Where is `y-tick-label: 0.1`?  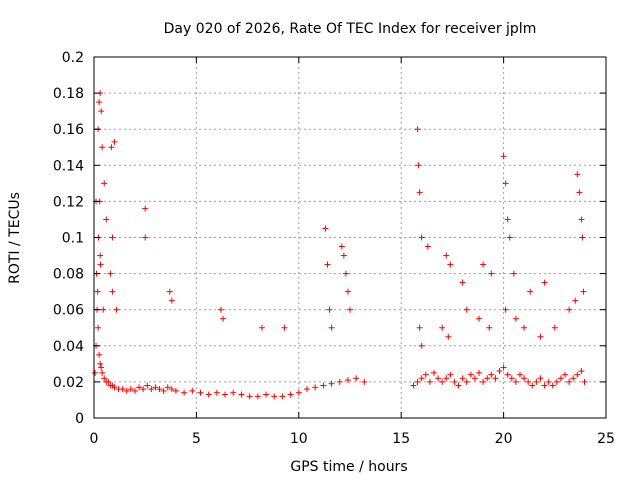
y-tick-label: 0.1 is located at coordinates (73, 239).